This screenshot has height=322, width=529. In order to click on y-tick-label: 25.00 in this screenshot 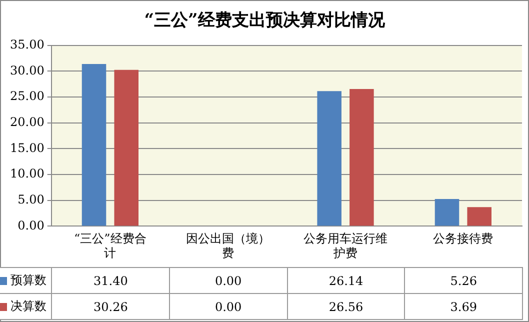, I will do `click(27, 96)`.